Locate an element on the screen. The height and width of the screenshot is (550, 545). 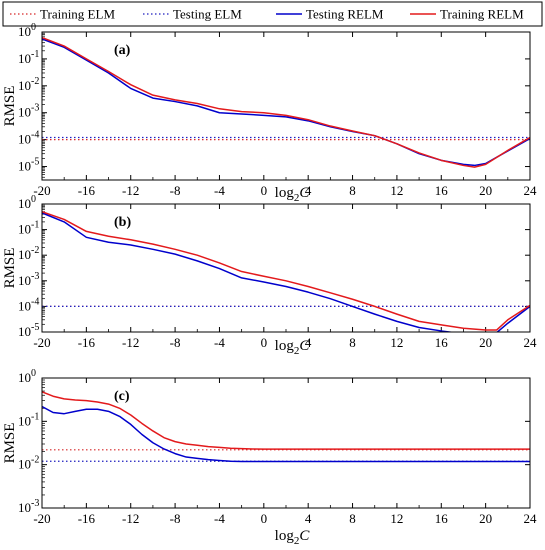
series-training-relm is located at coordinates (286, 420).